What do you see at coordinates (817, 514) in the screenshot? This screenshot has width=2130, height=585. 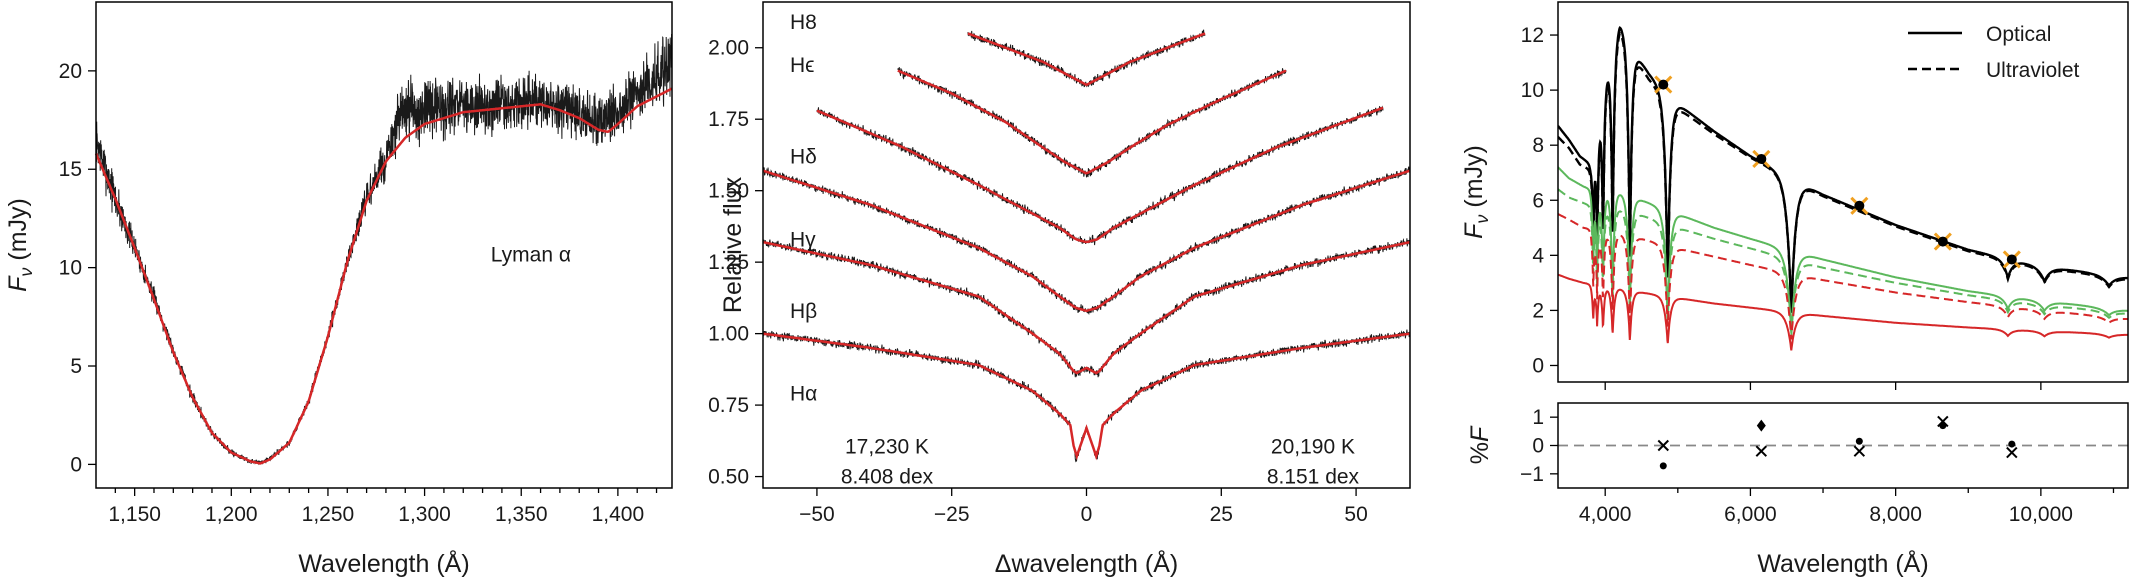 I see `middle-x-tick-label: −50` at bounding box center [817, 514].